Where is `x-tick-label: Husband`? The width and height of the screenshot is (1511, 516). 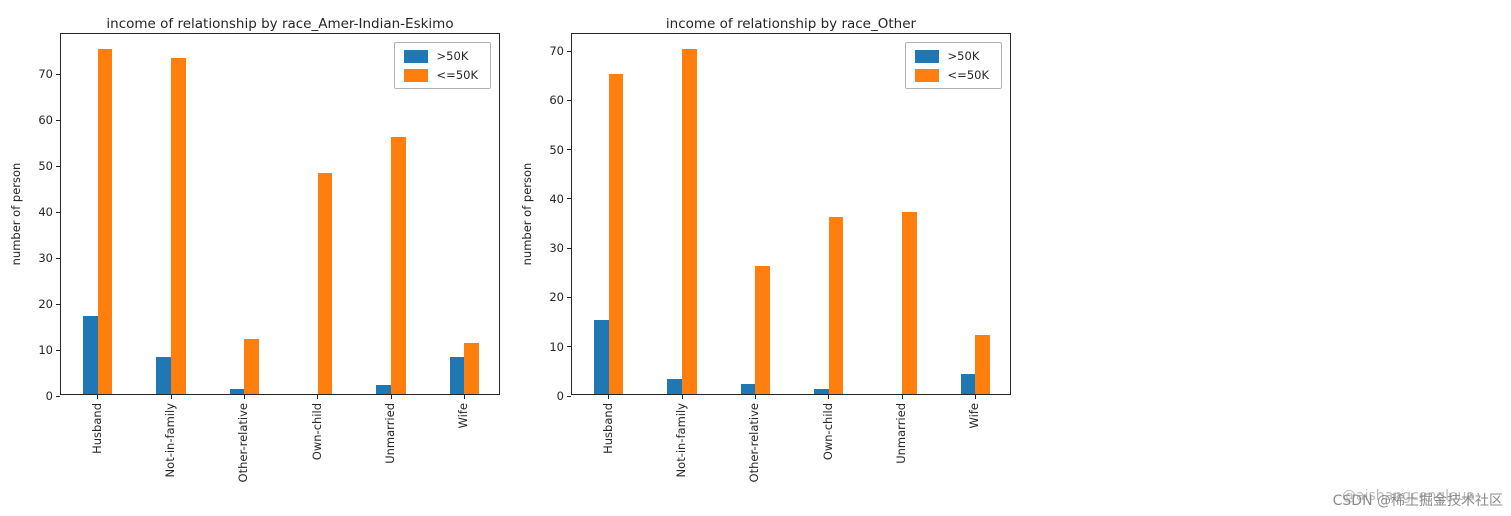 x-tick-label: Husband is located at coordinates (607, 428).